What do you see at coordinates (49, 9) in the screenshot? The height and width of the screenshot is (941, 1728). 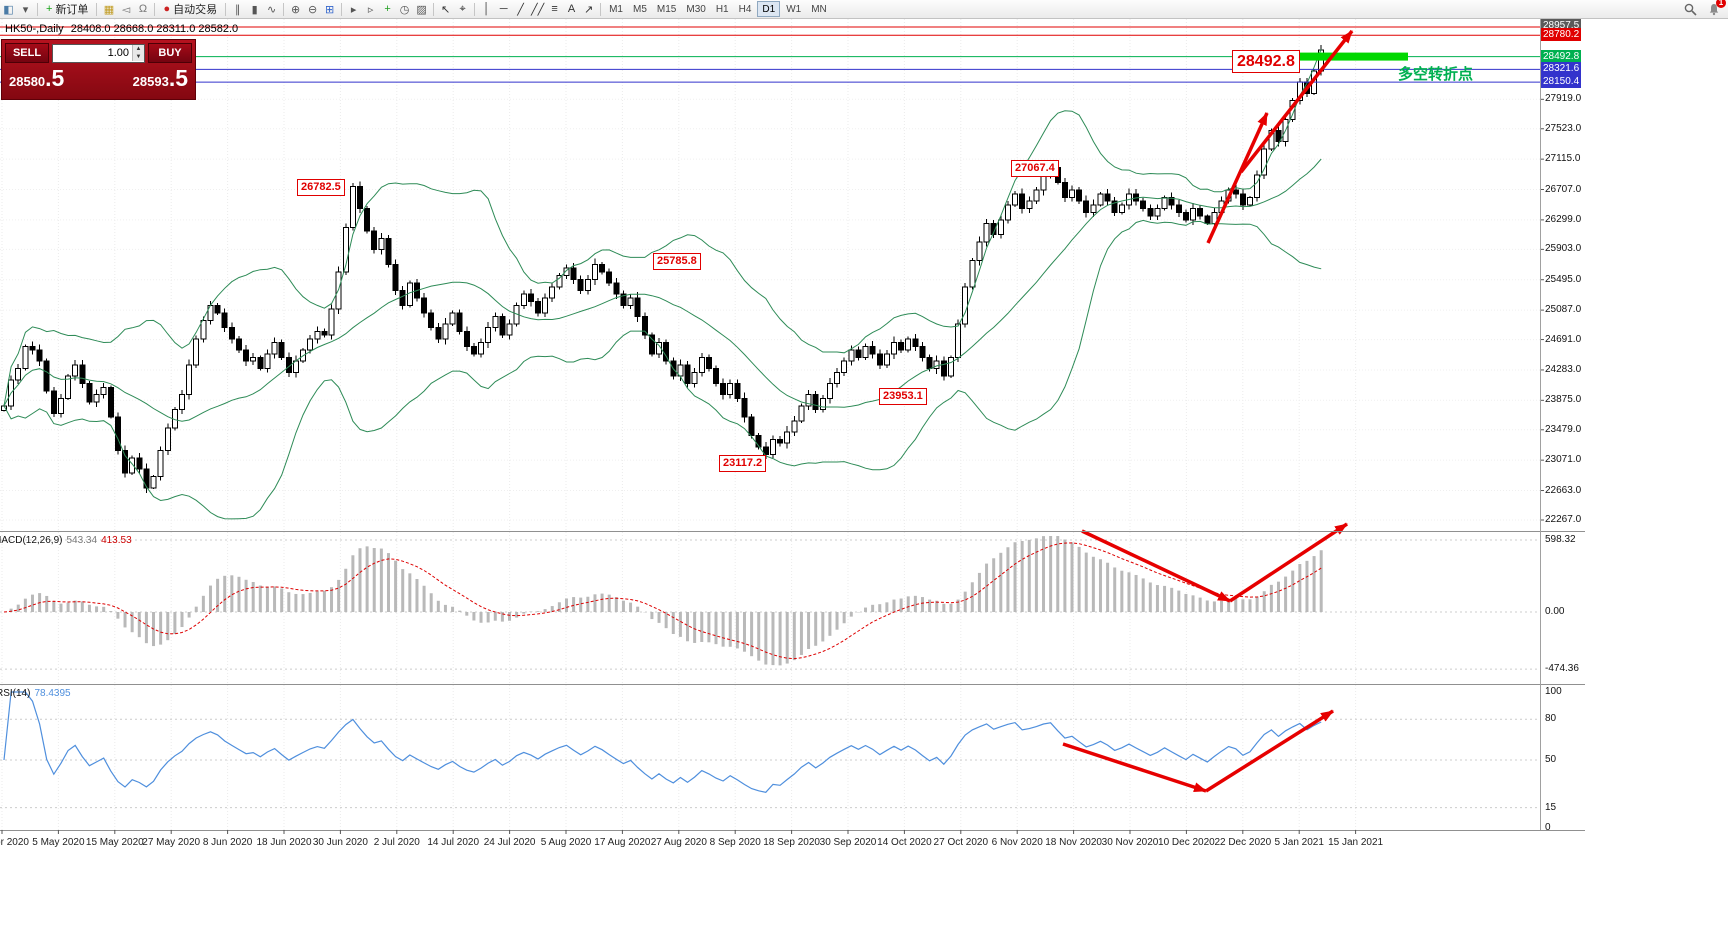 I see `new-order-glyph: +` at bounding box center [49, 9].